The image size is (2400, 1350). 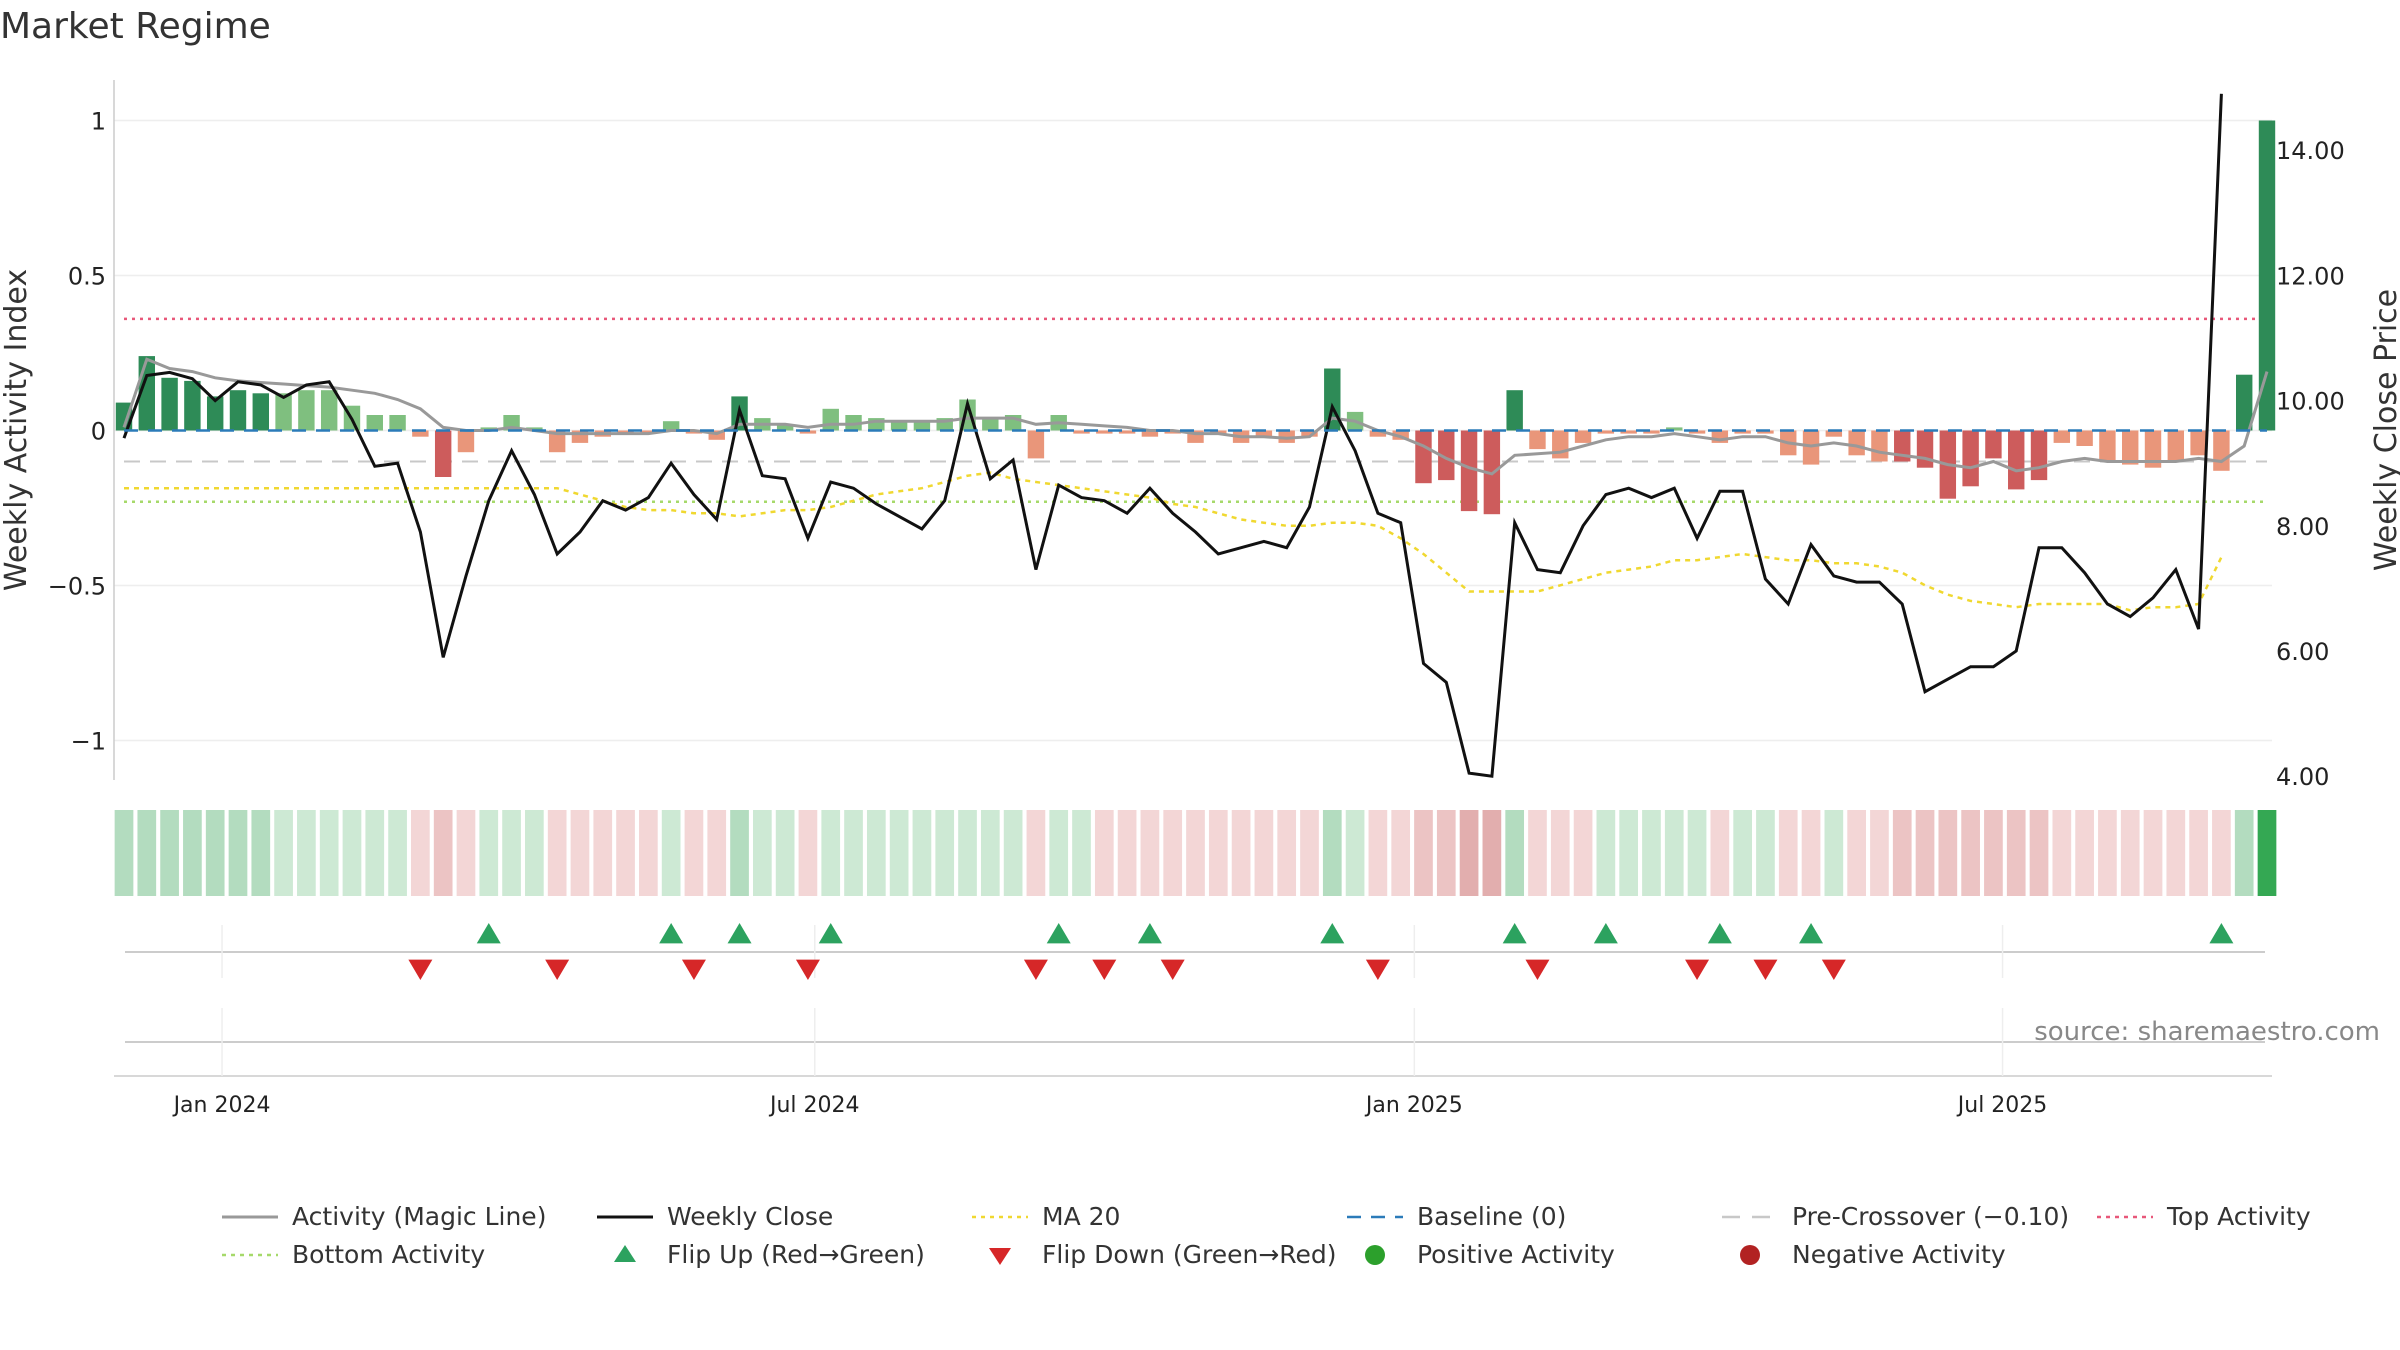 What do you see at coordinates (1195, 951) in the screenshot?
I see `flip-panel` at bounding box center [1195, 951].